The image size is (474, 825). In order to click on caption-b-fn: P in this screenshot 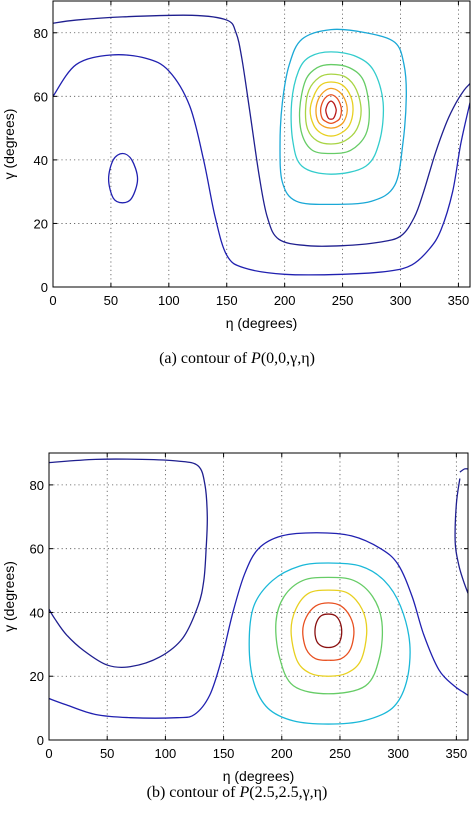, I will do `click(244, 792)`.